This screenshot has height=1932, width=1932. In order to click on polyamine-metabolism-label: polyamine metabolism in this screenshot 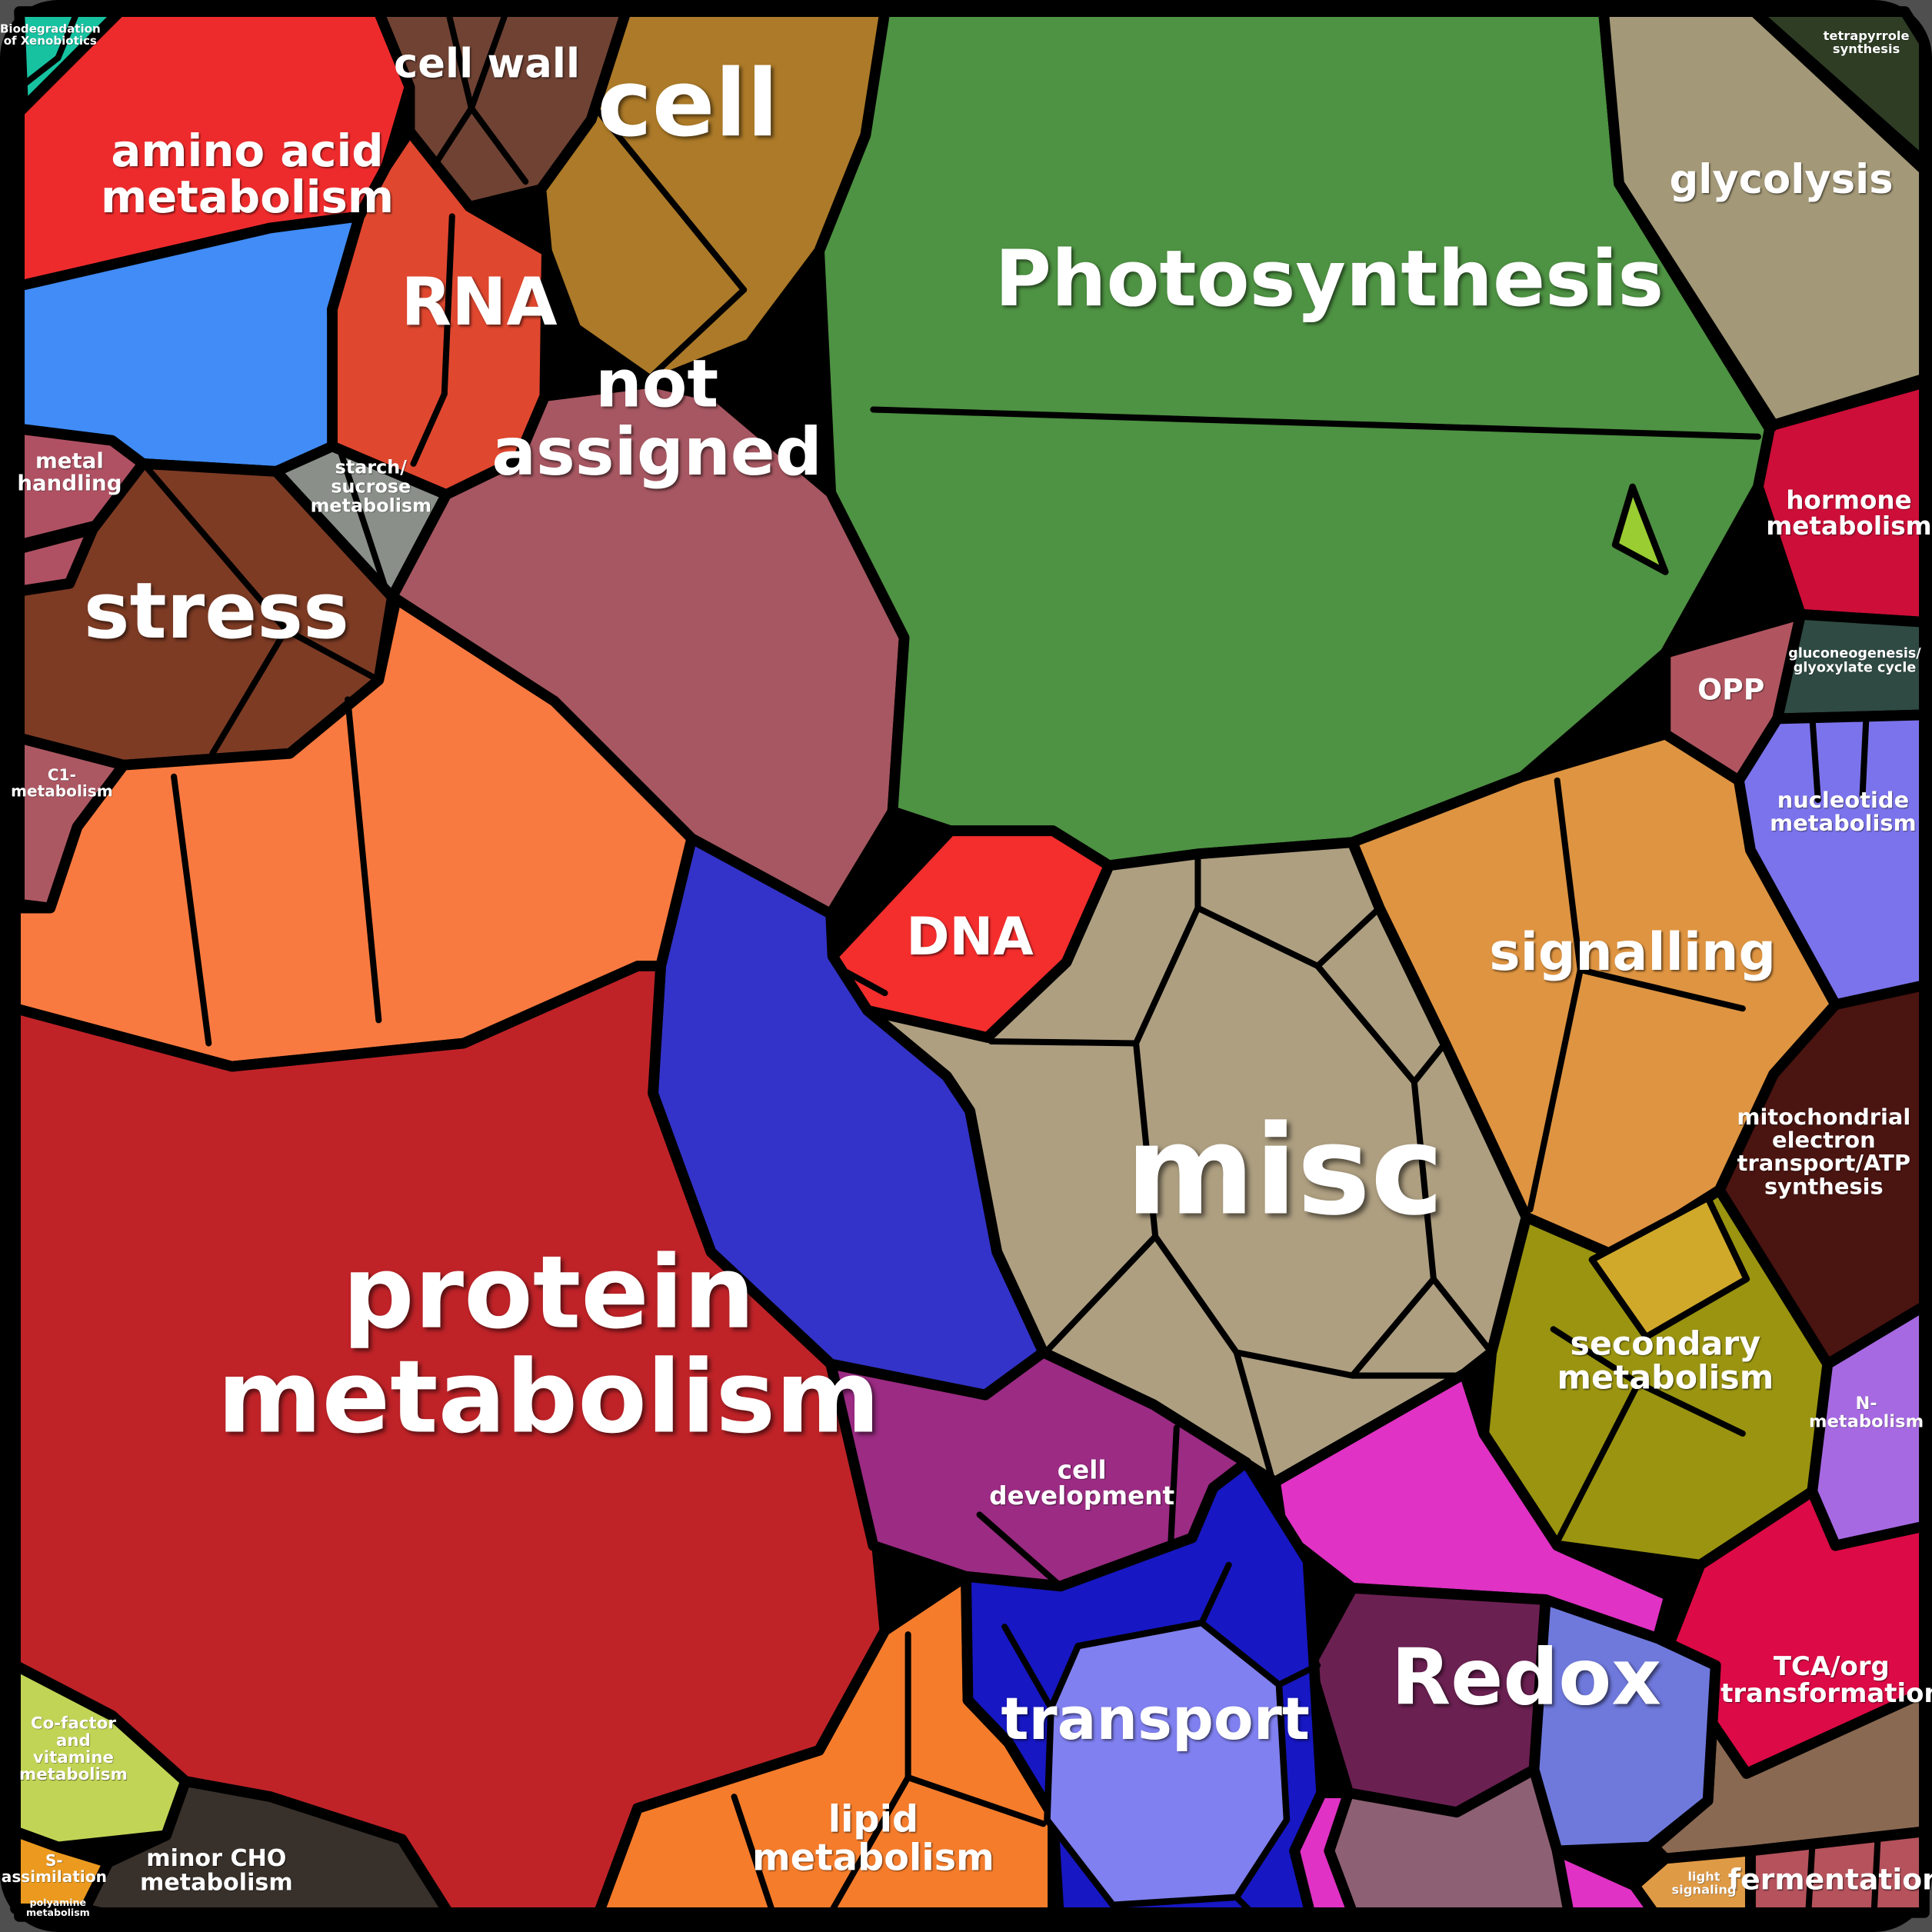, I will do `click(58, 1907)`.